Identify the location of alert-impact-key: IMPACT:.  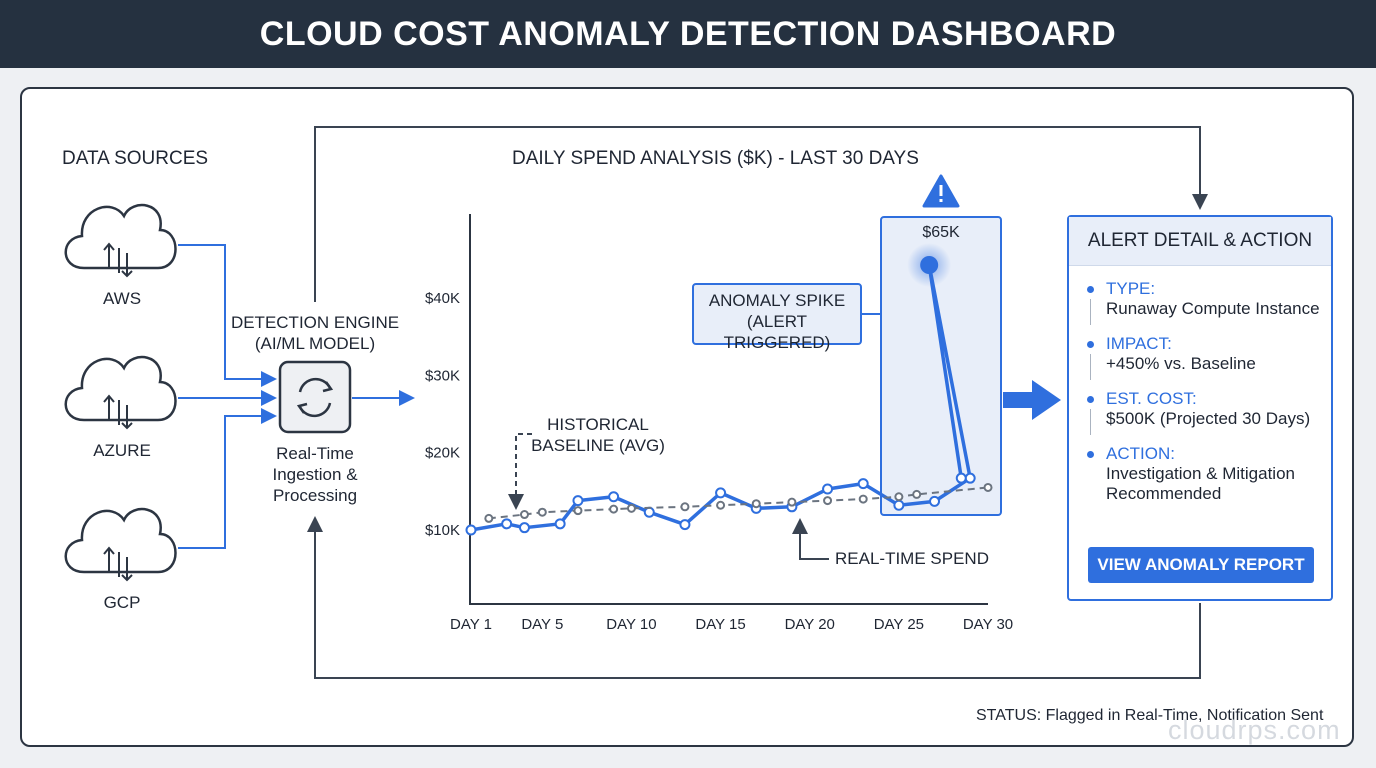
(1139, 343).